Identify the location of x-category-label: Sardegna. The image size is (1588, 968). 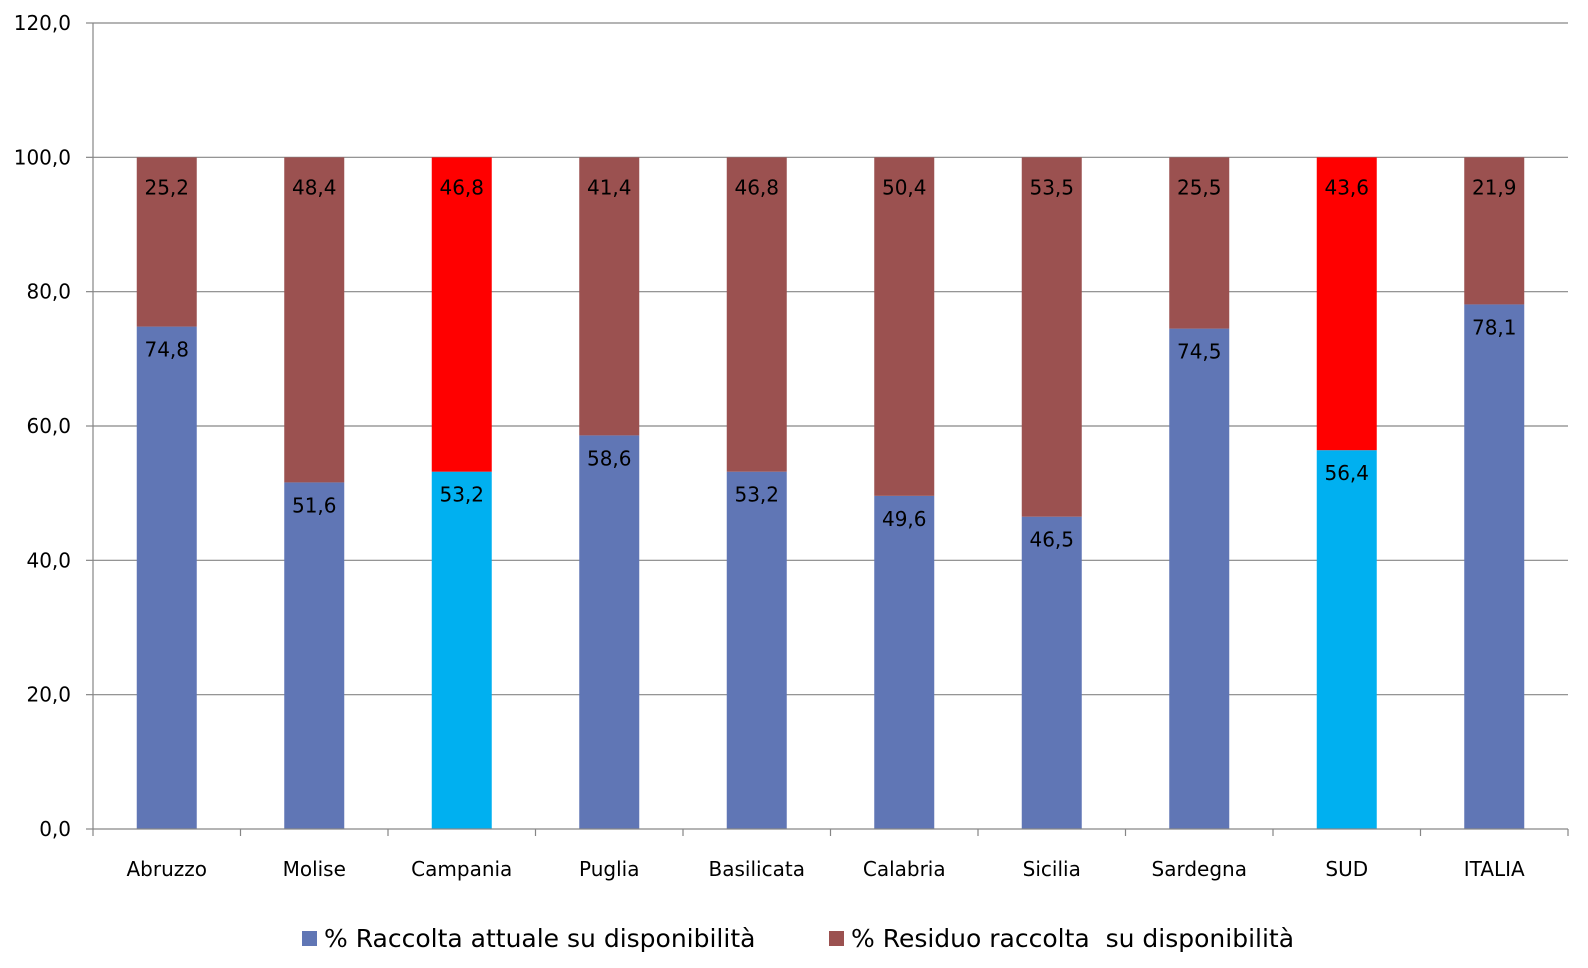
(1199, 869).